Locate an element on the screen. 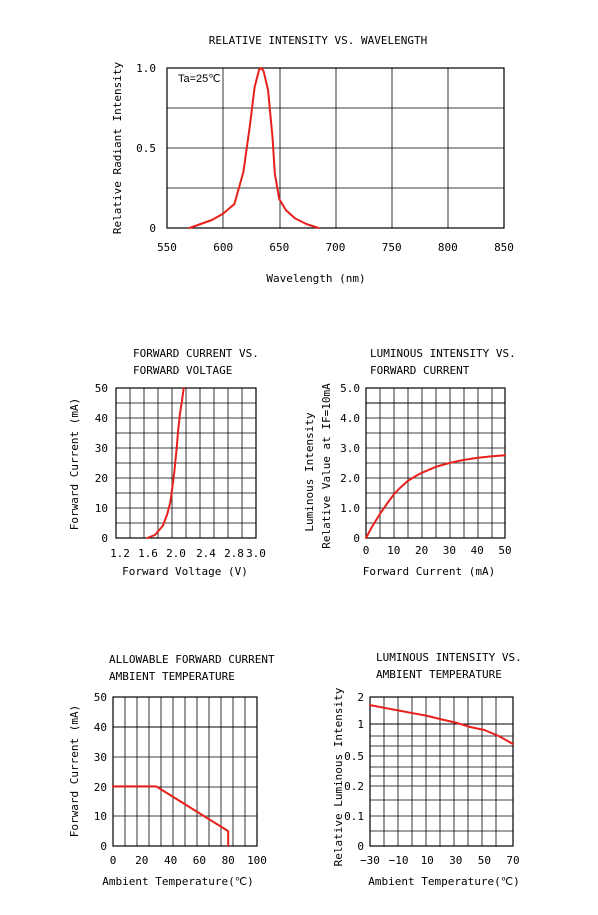 The width and height of the screenshot is (598, 915). y-tick-label: 1 is located at coordinates (360, 724).